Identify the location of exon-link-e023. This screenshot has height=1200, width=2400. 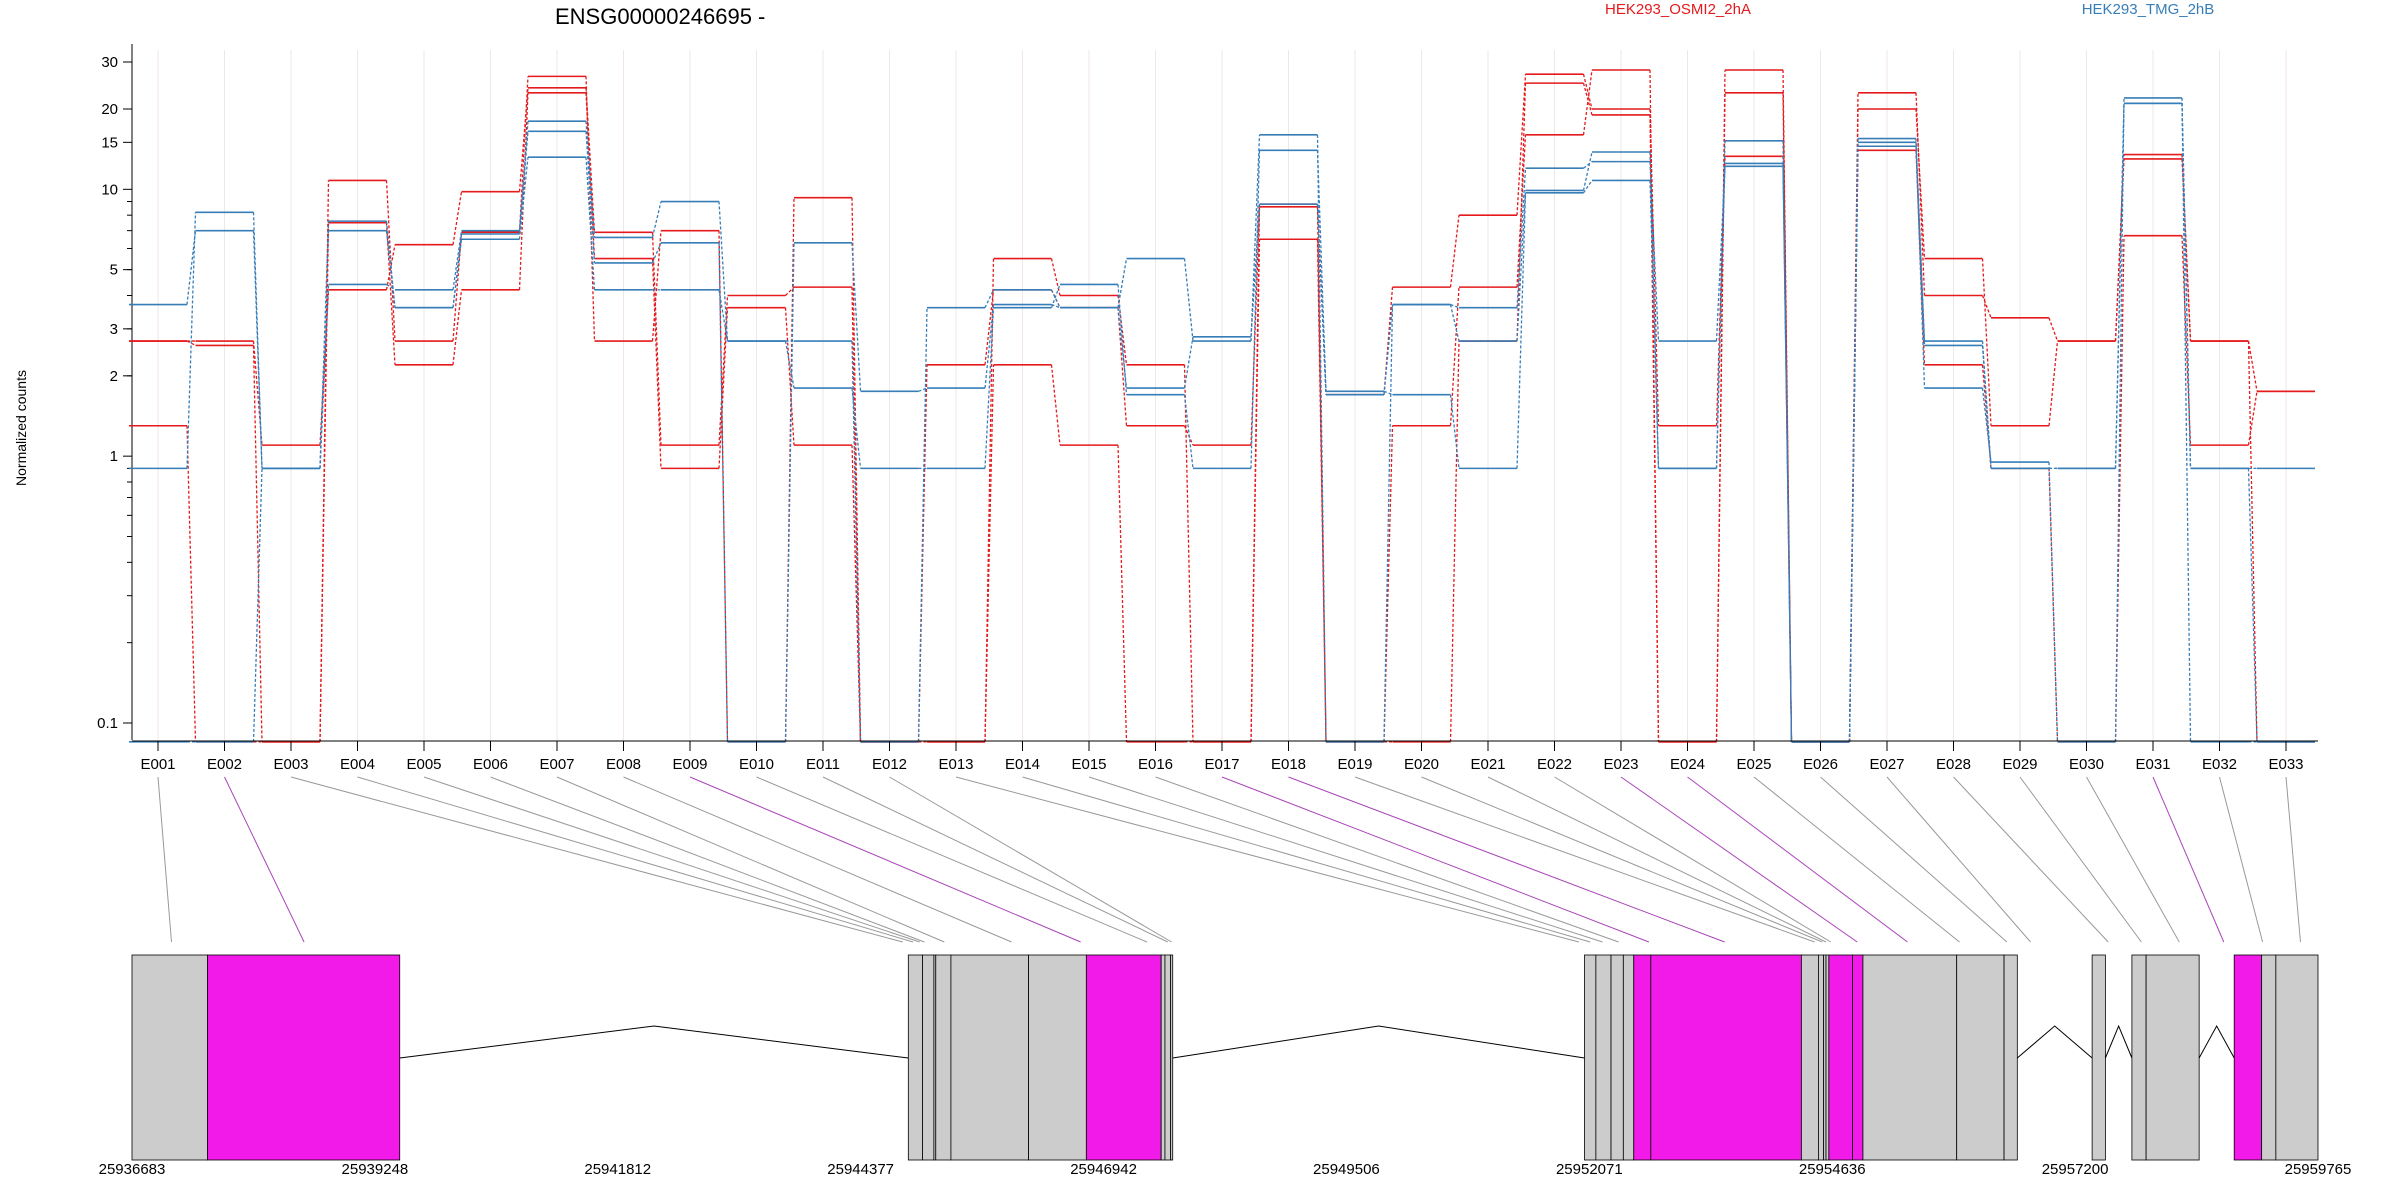
(1739, 859).